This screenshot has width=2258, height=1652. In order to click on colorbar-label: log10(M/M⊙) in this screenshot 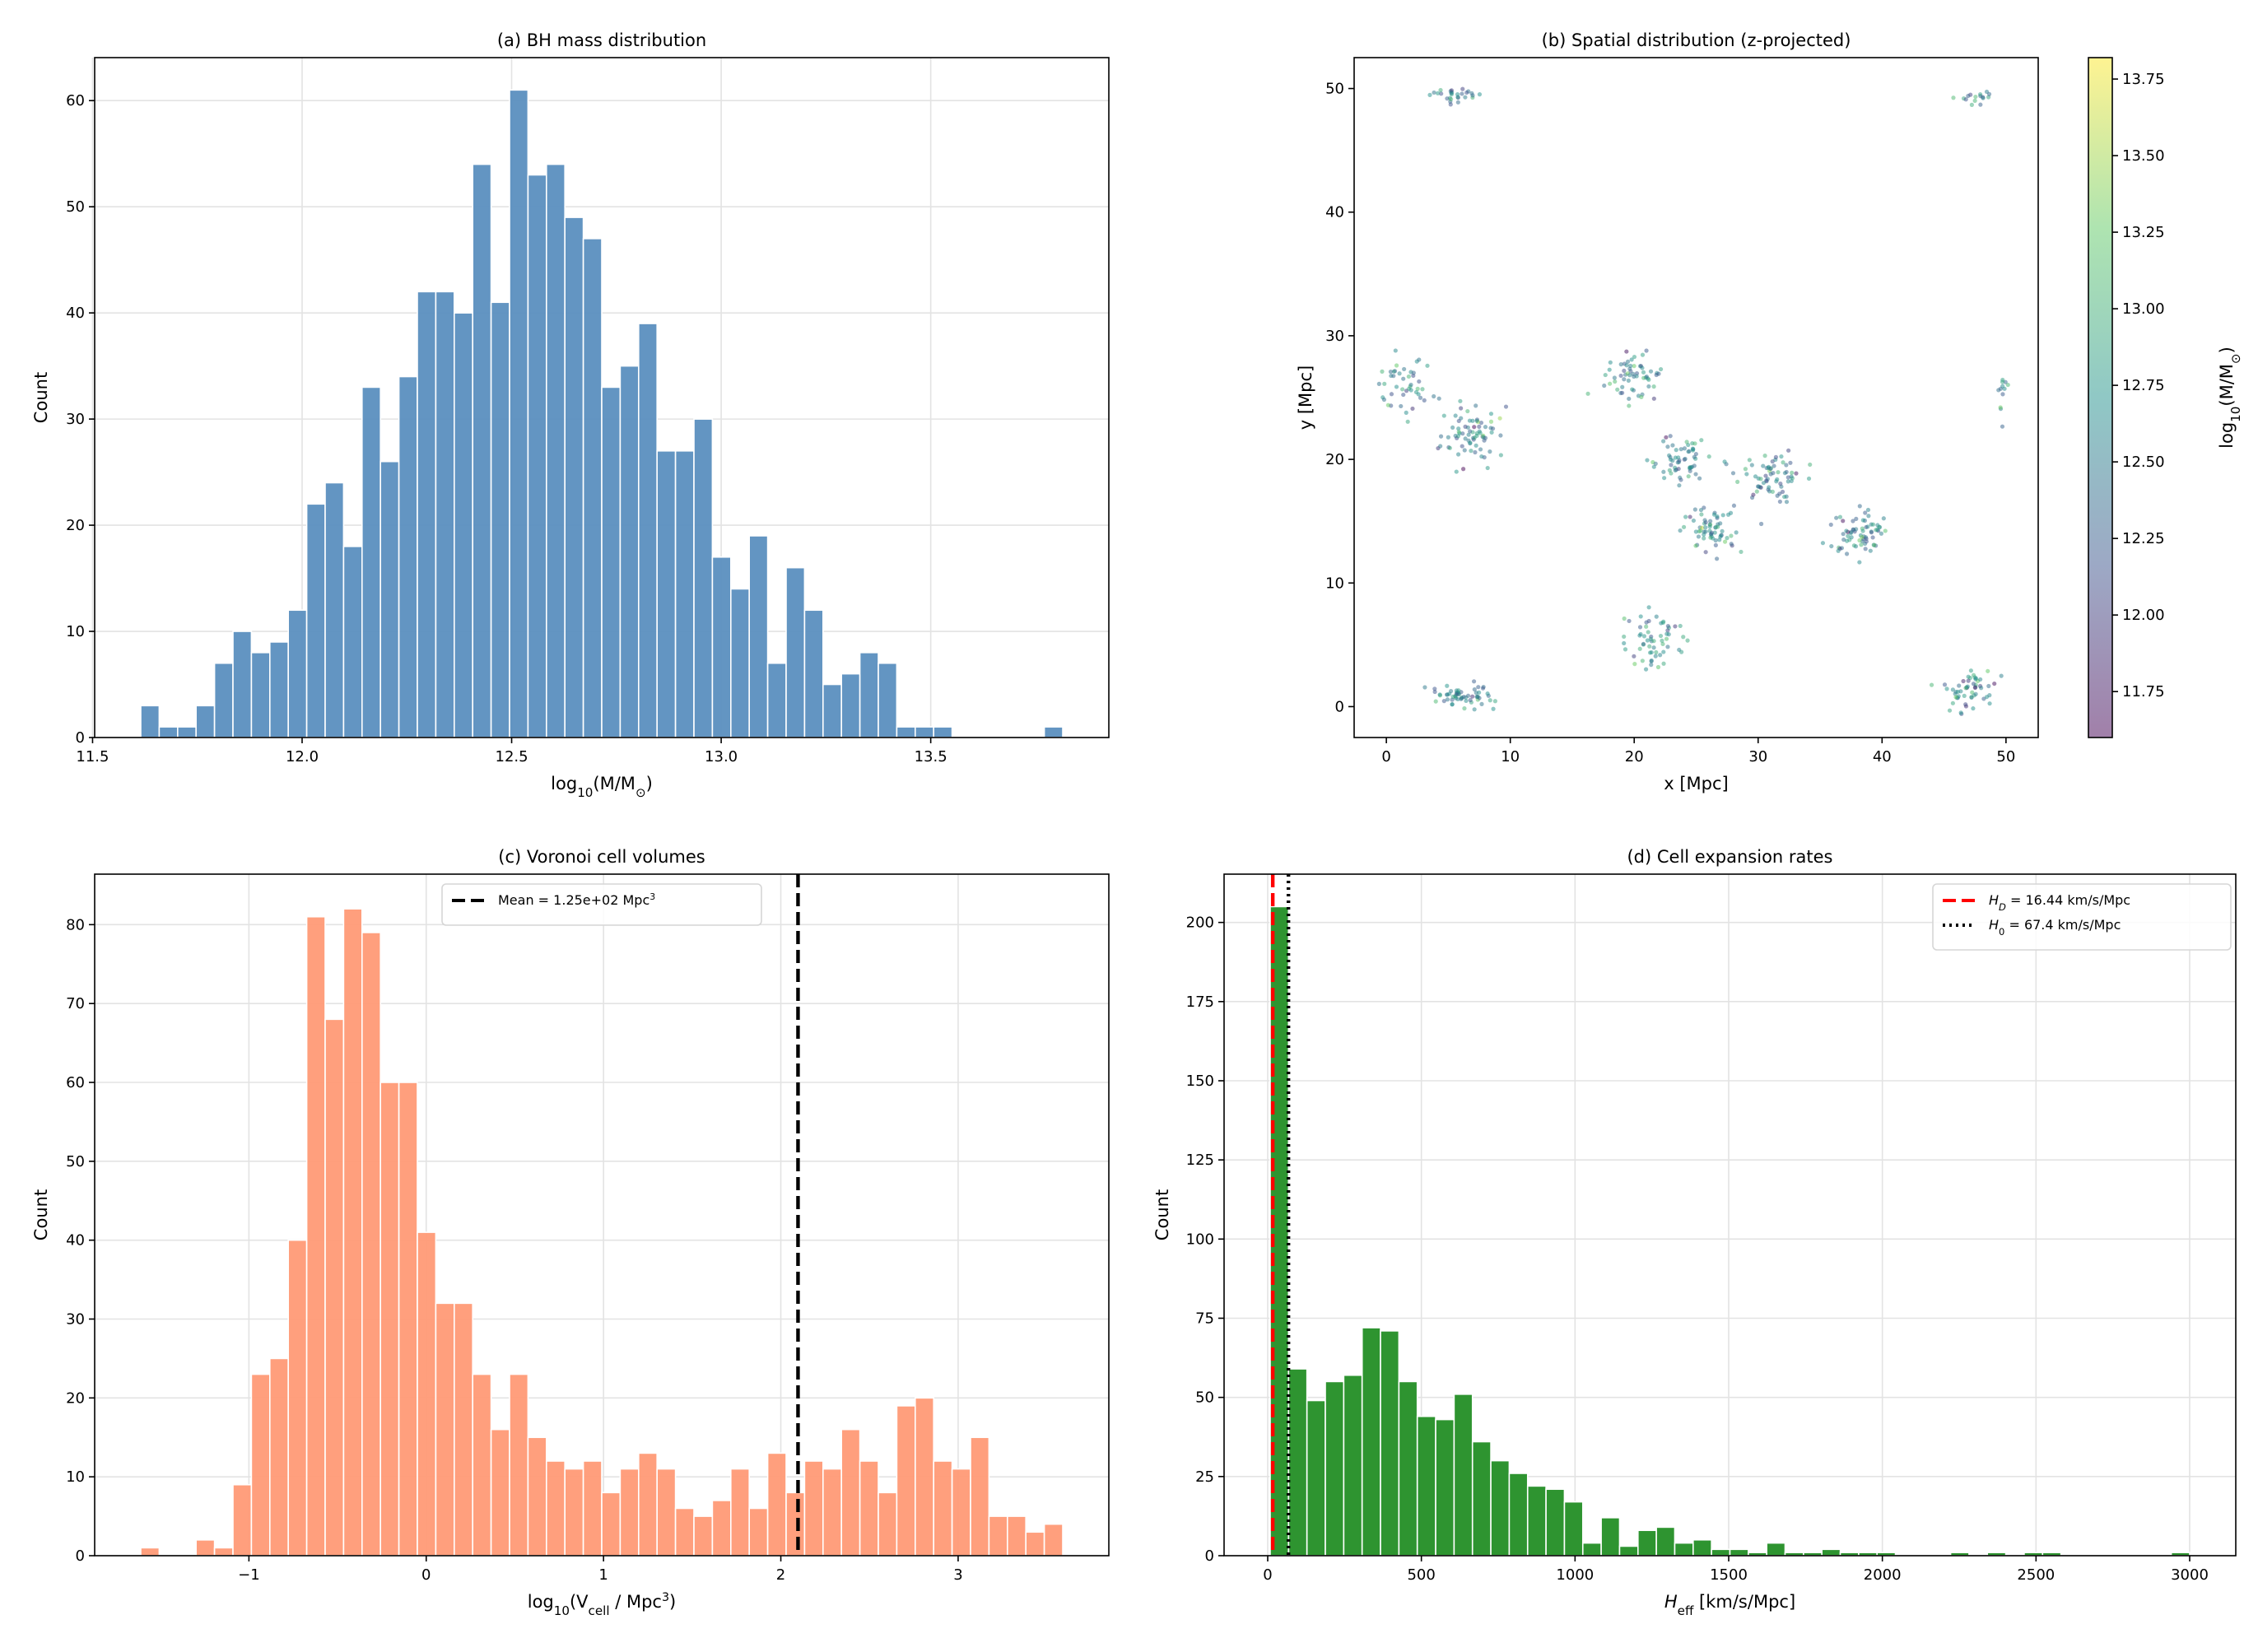, I will do `click(2230, 398)`.